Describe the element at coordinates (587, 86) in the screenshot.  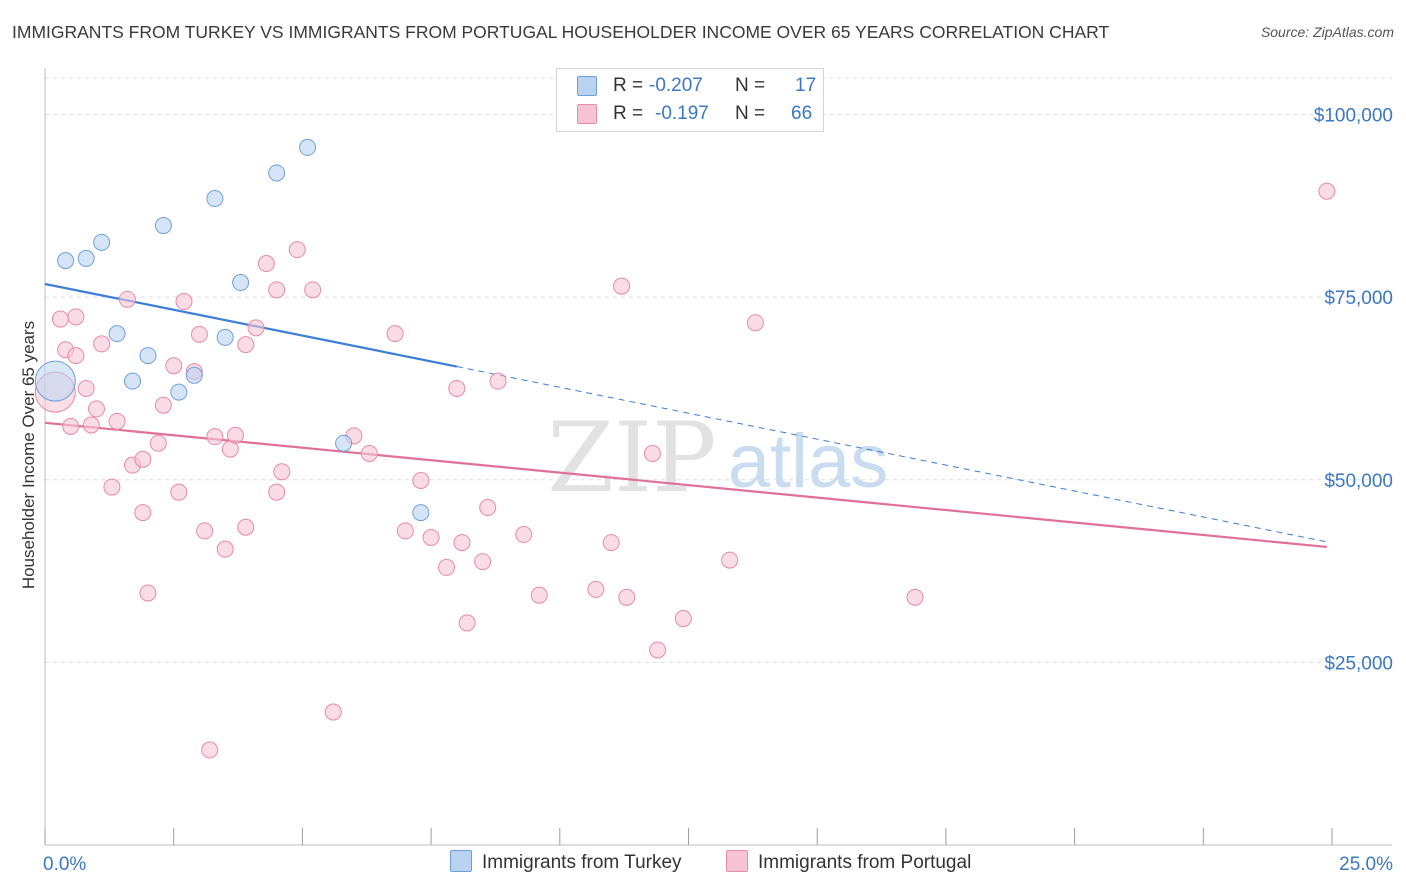
I see `legend-swatch-turkey` at that location.